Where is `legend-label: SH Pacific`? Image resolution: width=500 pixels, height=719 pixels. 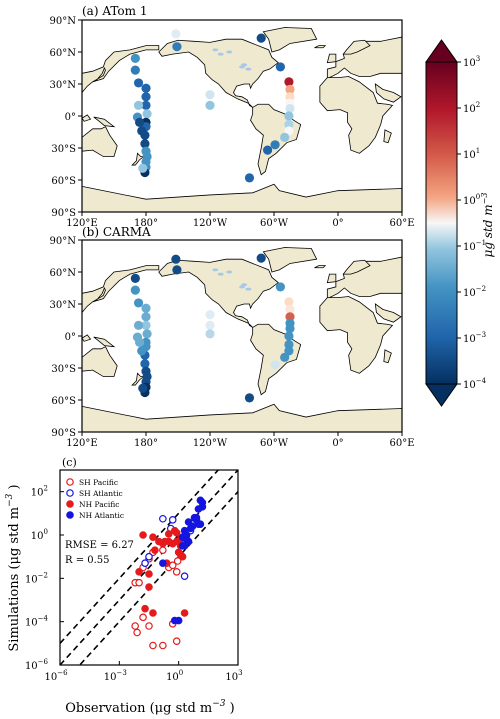
legend-label: SH Pacific is located at coordinates (98, 482).